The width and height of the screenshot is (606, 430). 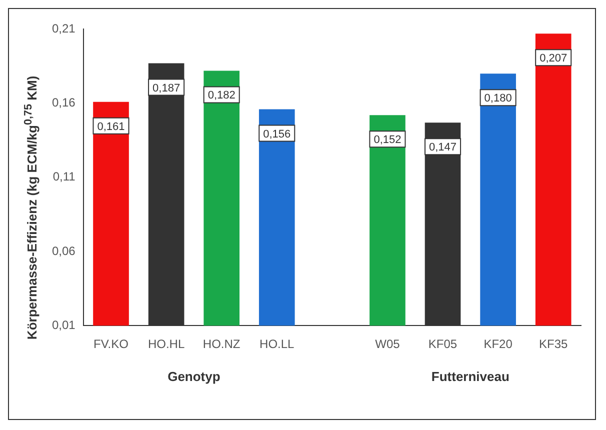 What do you see at coordinates (498, 98) in the screenshot?
I see `data-label: 0,180` at bounding box center [498, 98].